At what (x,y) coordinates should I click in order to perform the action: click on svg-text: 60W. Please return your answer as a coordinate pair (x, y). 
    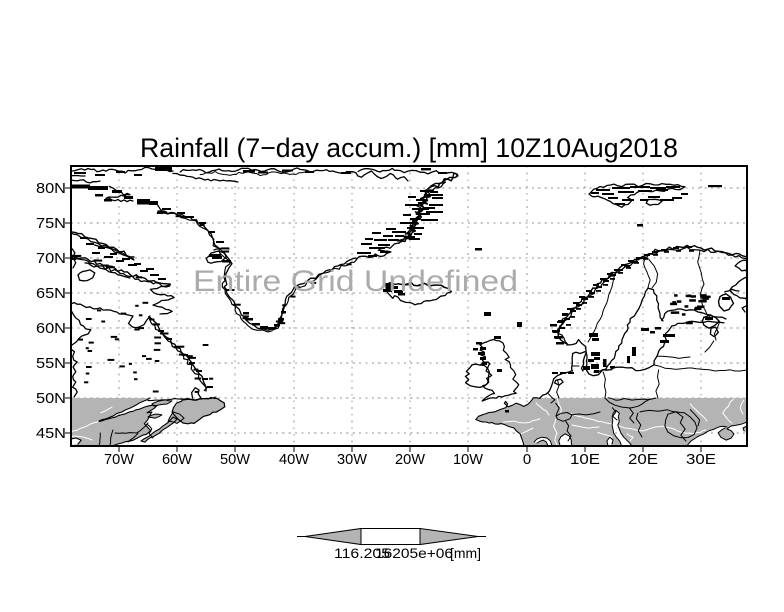
    Looking at the image, I should click on (177, 459).